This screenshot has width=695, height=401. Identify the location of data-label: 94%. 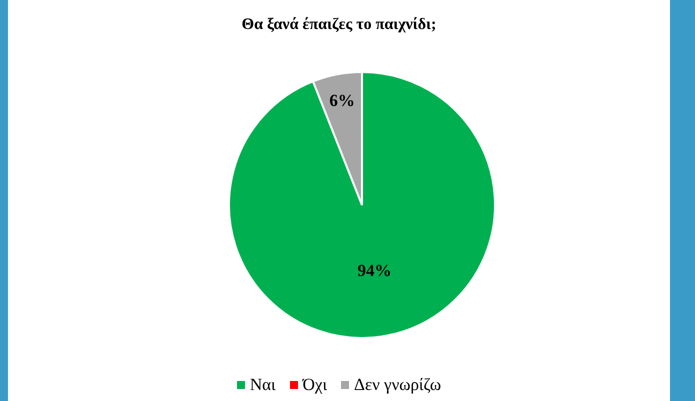
(374, 270).